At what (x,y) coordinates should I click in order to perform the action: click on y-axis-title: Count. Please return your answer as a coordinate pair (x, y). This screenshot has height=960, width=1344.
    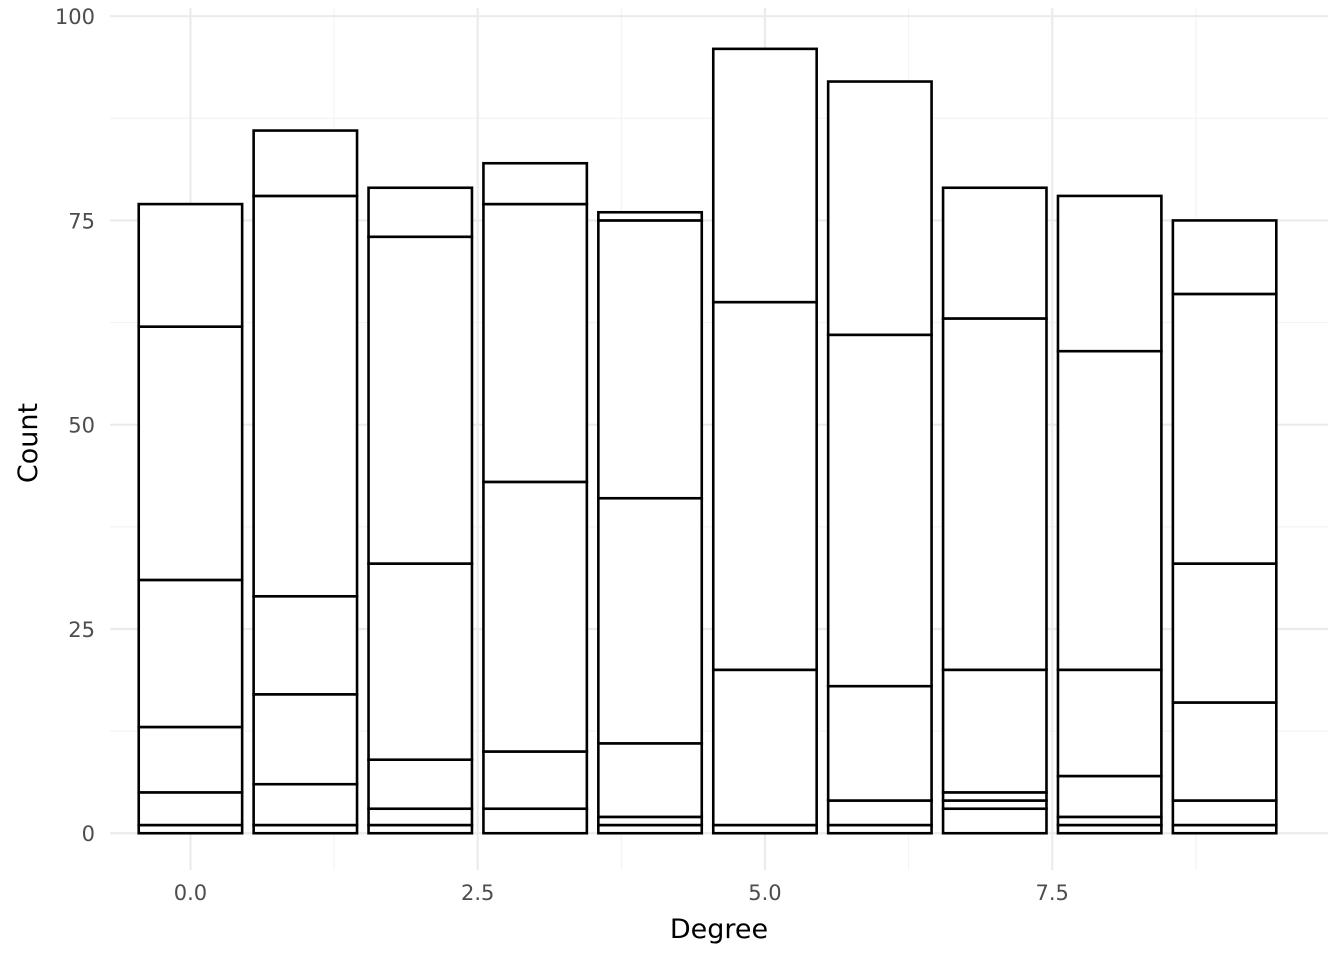
    Looking at the image, I should click on (28, 443).